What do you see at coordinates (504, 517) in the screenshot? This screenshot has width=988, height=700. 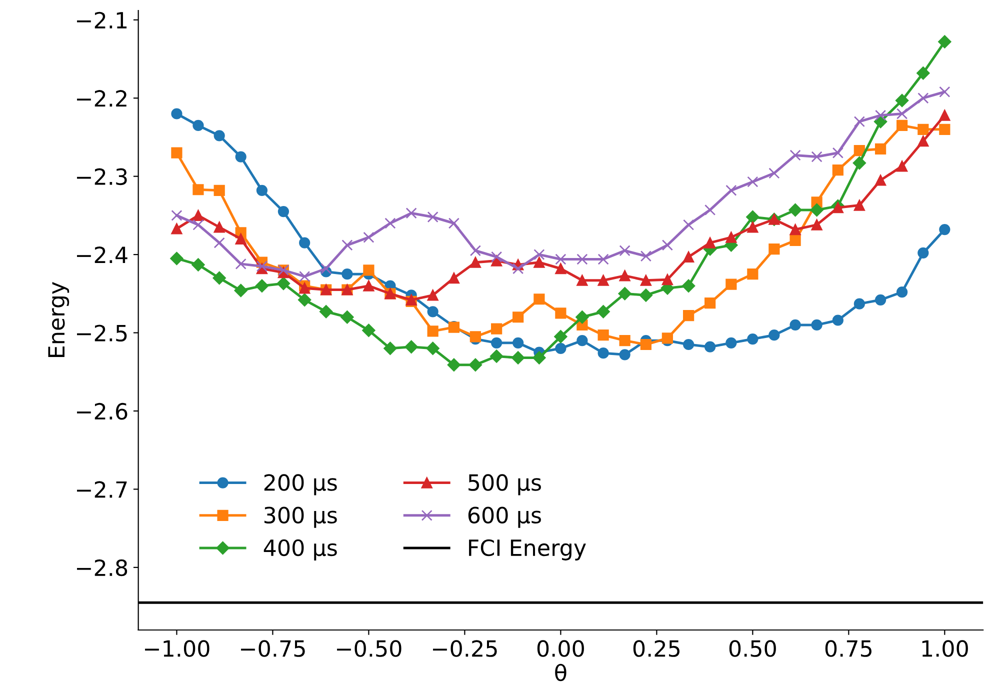 I see `legend-label: 600 µs` at bounding box center [504, 517].